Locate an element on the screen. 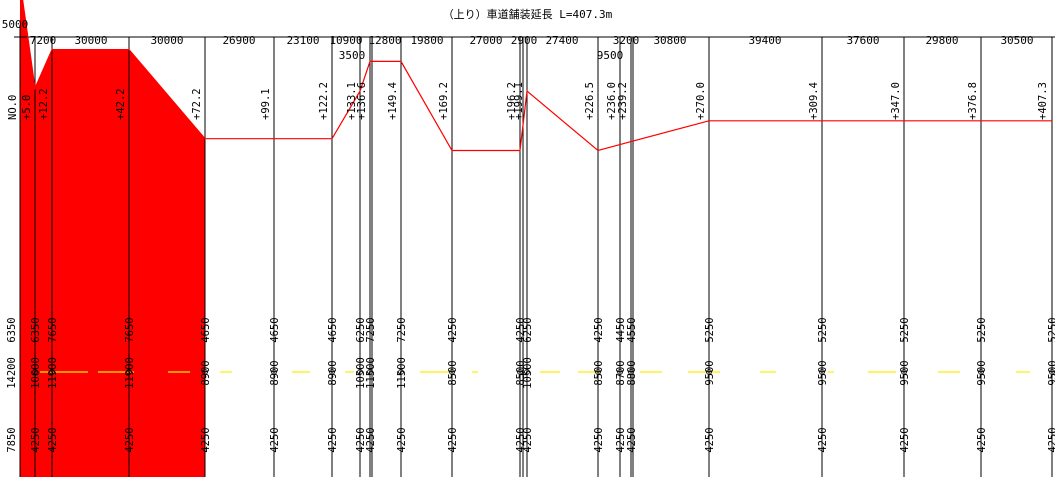 Image resolution: width=1055 pixels, height=477 pixels. spacing-label: 30500 is located at coordinates (1016, 40).